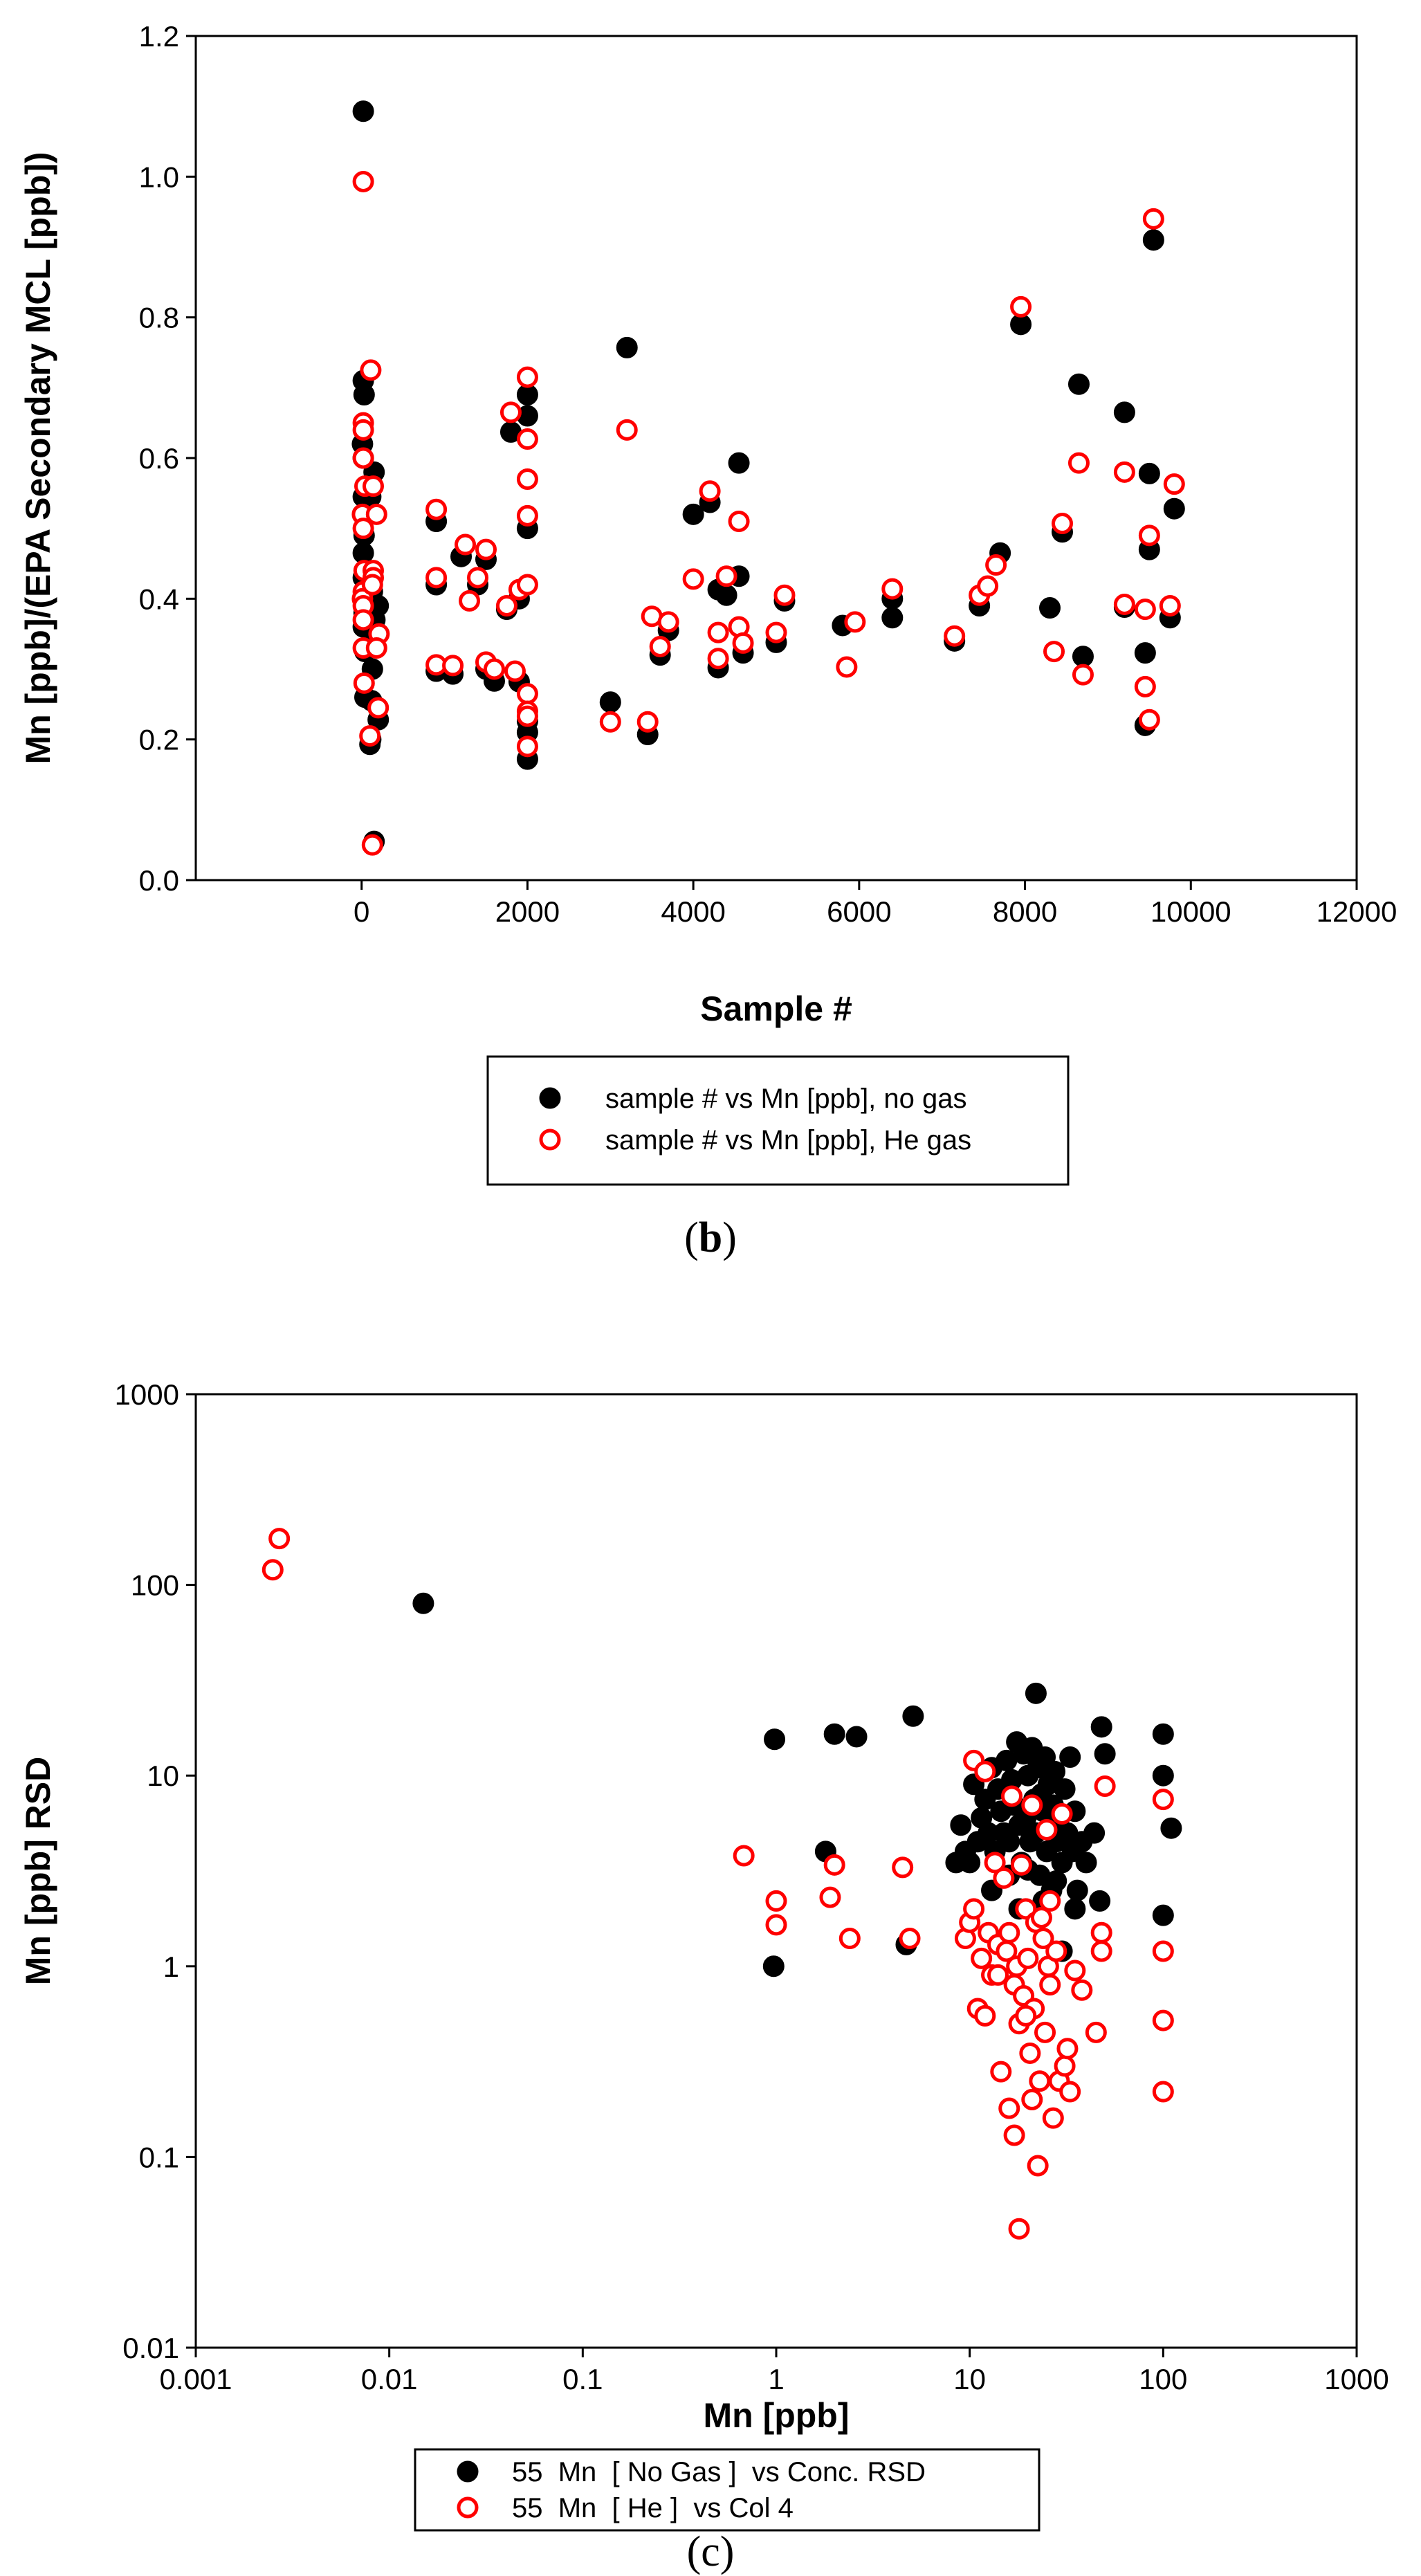  What do you see at coordinates (195, 2379) in the screenshot?
I see `panel-c-x-tick-label: 0.001` at bounding box center [195, 2379].